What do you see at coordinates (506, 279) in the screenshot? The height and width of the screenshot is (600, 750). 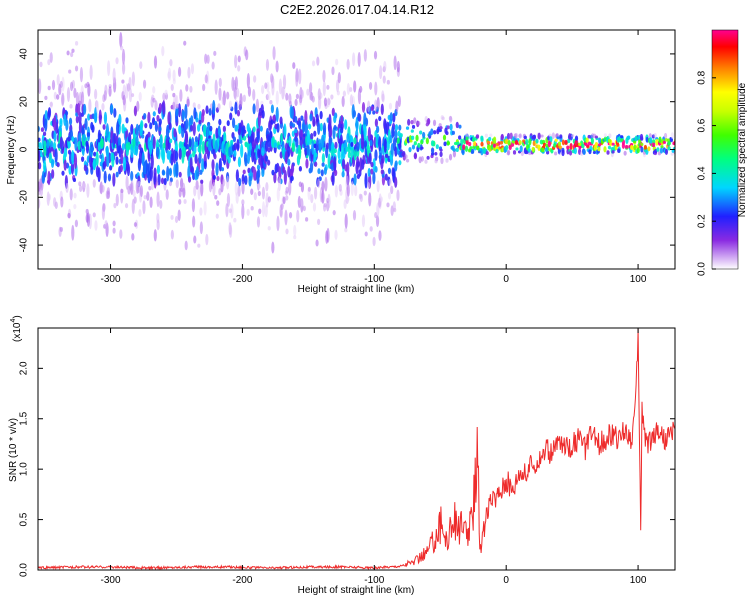 I see `x-tick-label: 0` at bounding box center [506, 279].